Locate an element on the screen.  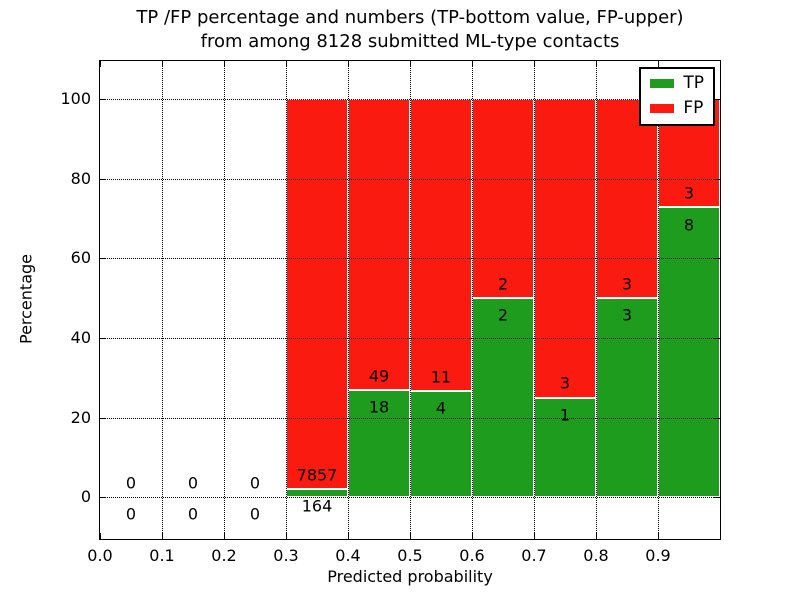
tp-count-label: 18 is located at coordinates (379, 407).